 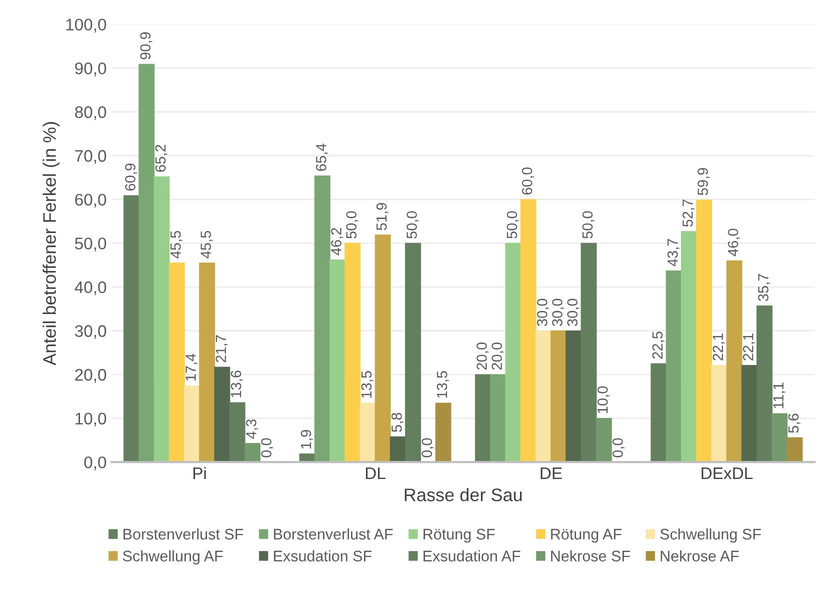 I want to click on data-label: 46,0, so click(x=734, y=242).